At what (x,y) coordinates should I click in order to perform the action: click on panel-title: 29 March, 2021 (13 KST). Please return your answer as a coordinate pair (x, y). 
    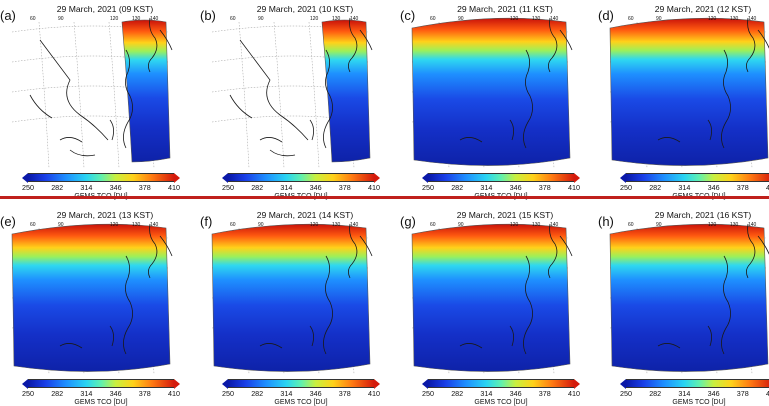
    Looking at the image, I should click on (105, 215).